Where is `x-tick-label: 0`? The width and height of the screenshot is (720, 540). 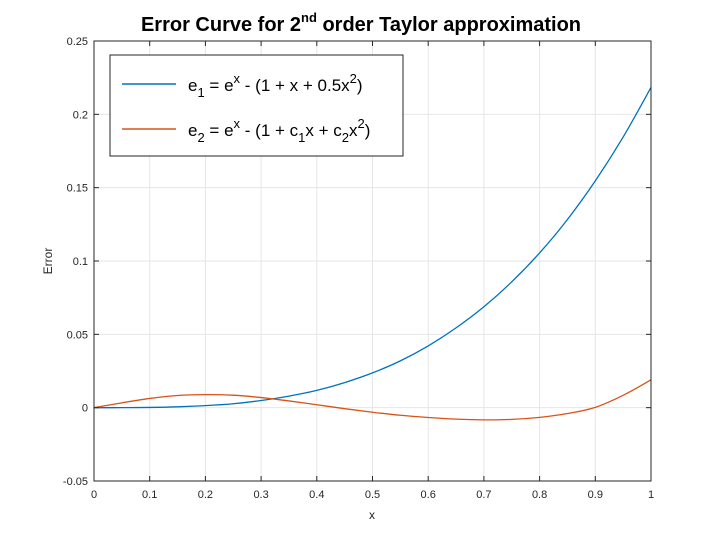 x-tick-label: 0 is located at coordinates (94, 495).